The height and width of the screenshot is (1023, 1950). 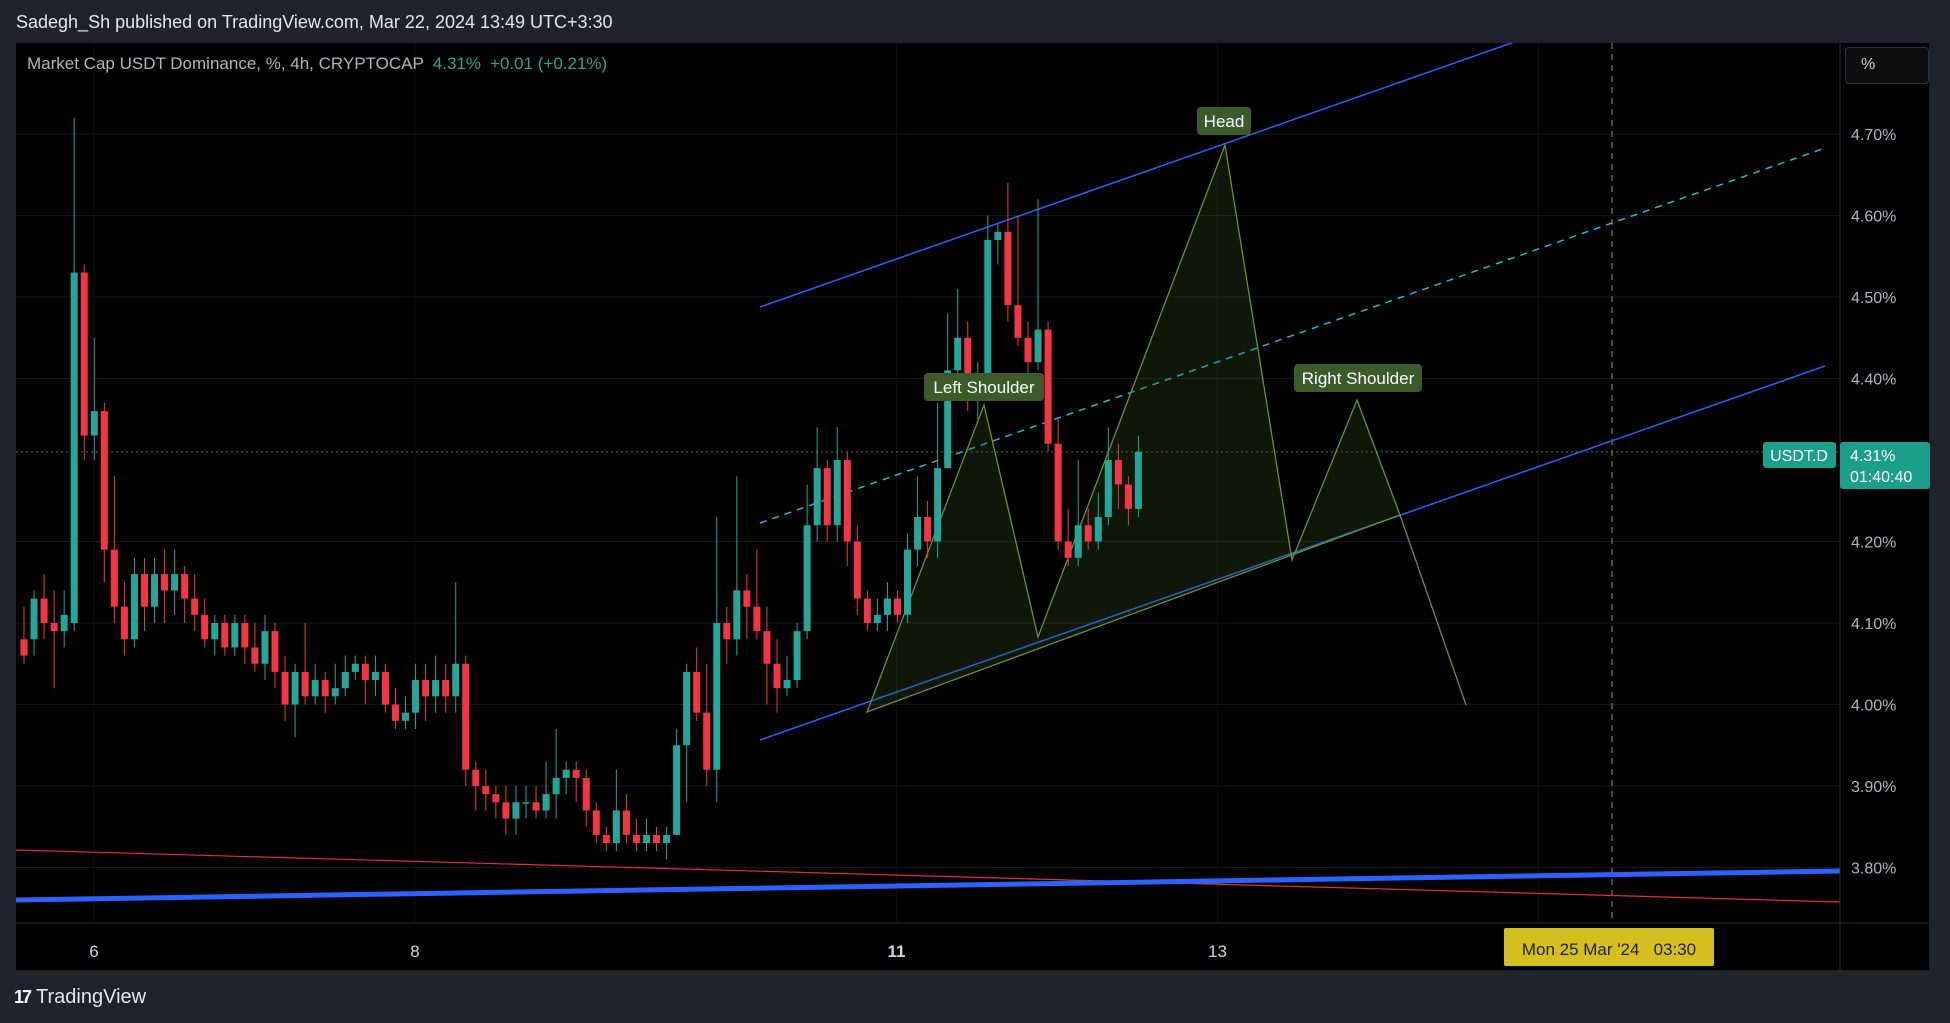 What do you see at coordinates (80, 997) in the screenshot?
I see `tradingview-logo: 17 TradingView` at bounding box center [80, 997].